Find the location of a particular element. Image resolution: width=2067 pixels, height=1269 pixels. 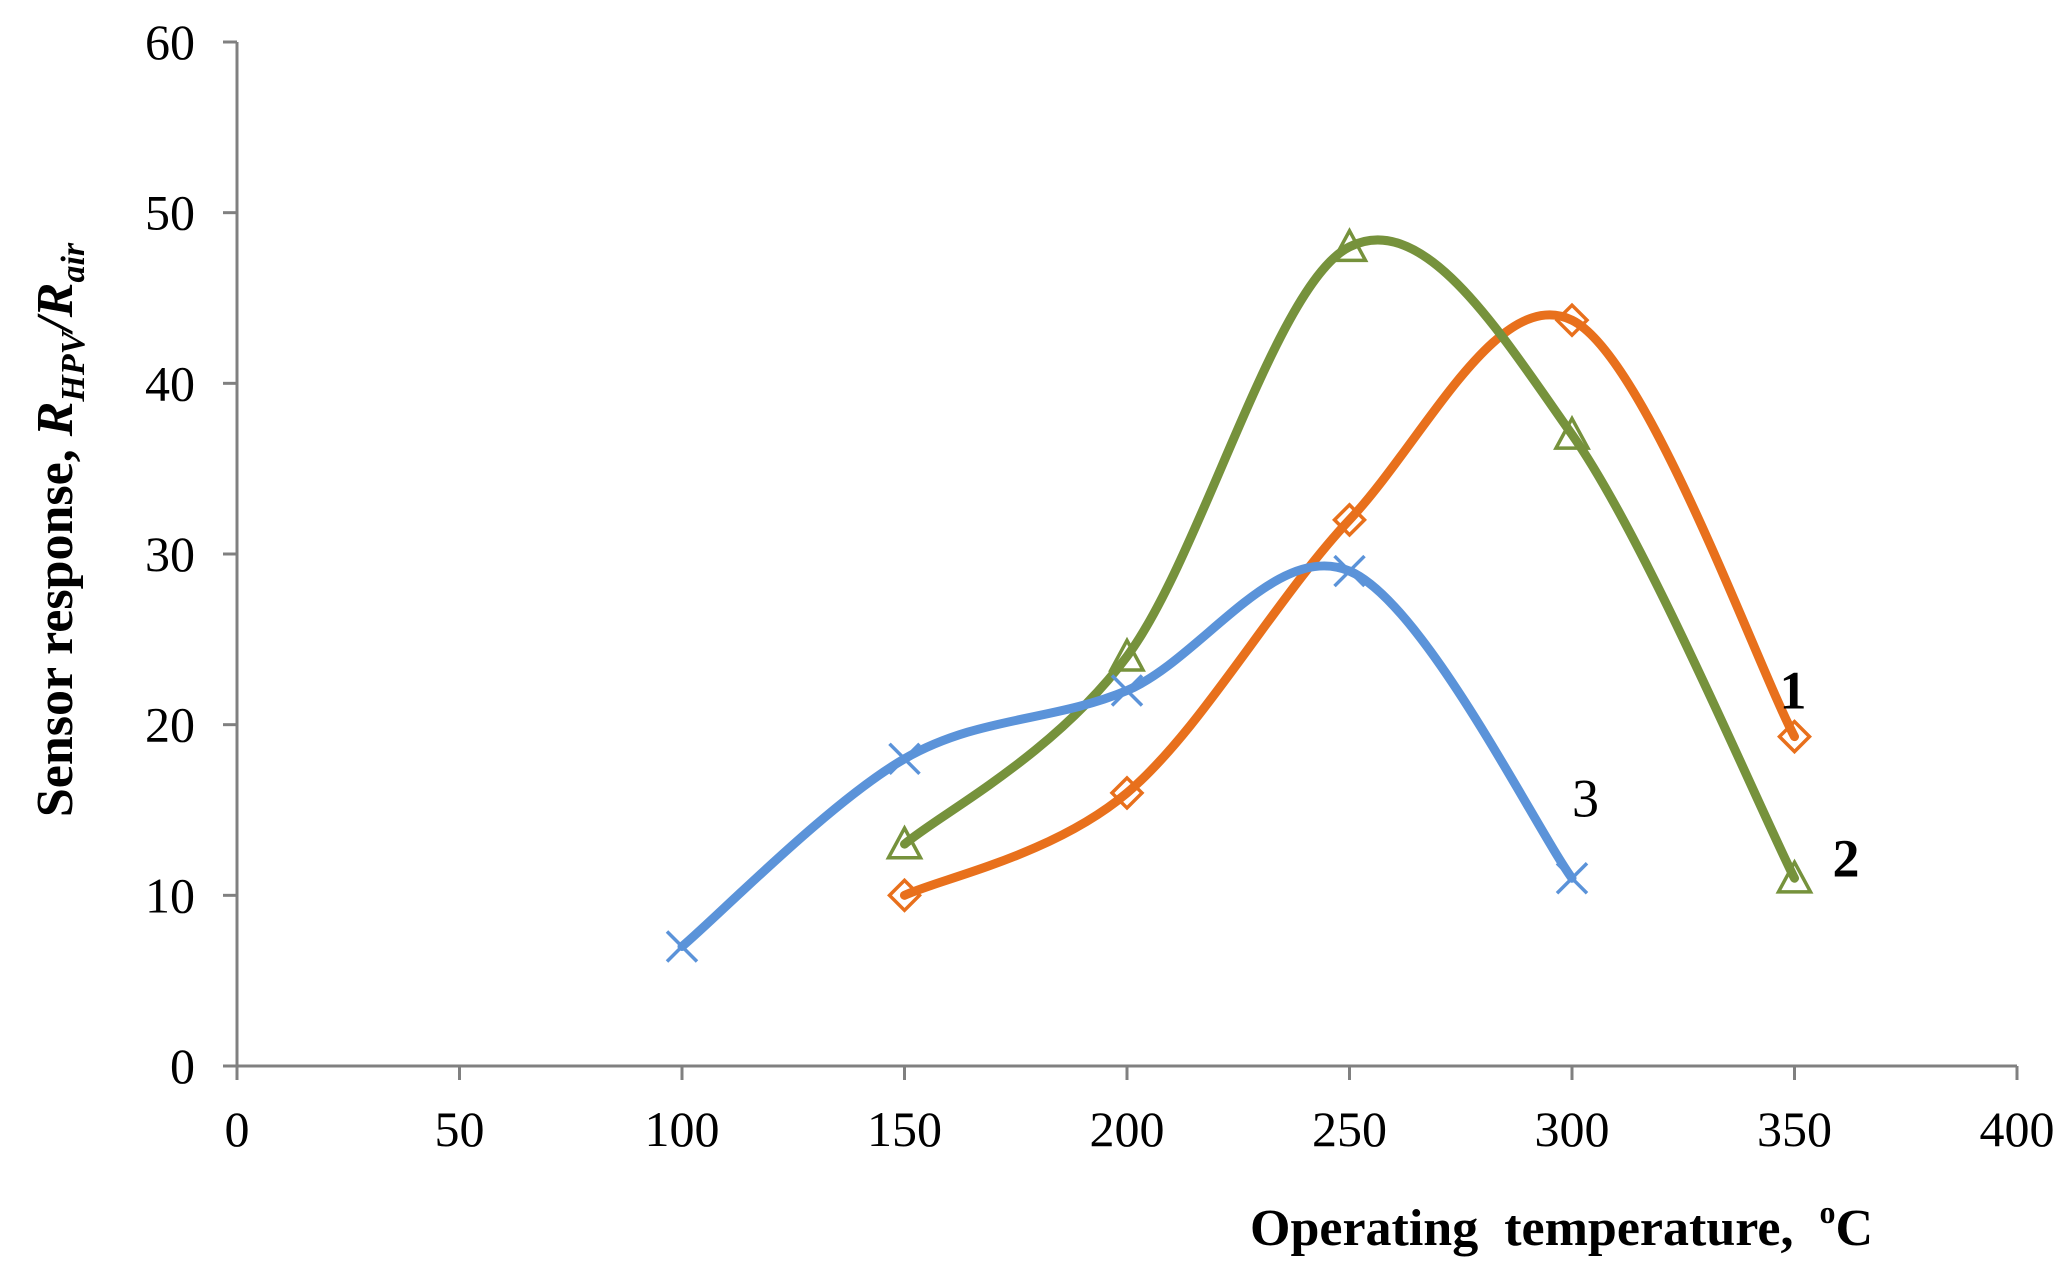

series-3: 3 is located at coordinates (1132, 758).